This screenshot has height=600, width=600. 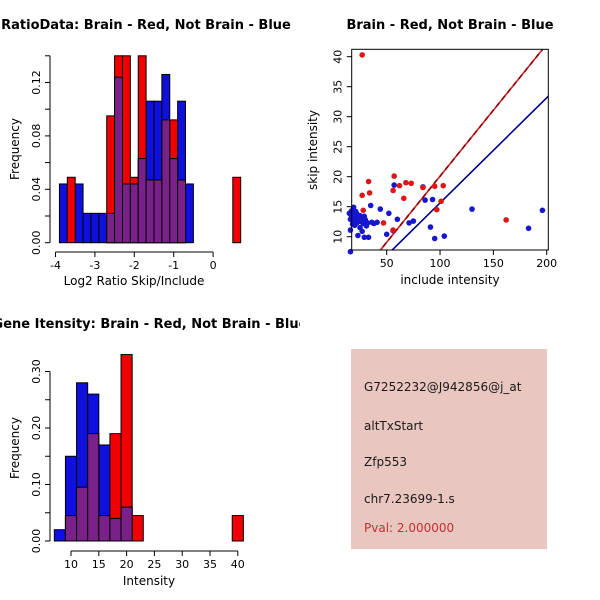 I want to click on x-axis-title: Log2 Ratio Skip/Include, so click(x=134, y=281).